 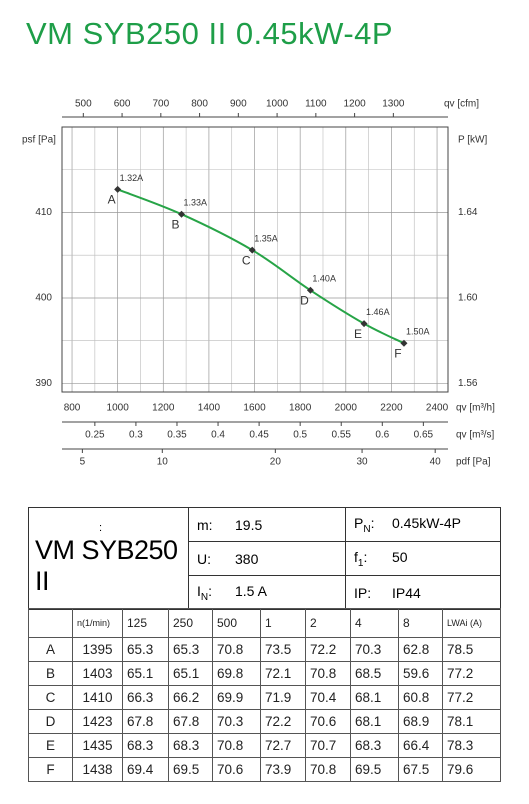 I want to click on data-row: D 1423 67.8 67.8 70.3 72.2 70.6 68.1 68.9 78.1, so click(x=264, y=721).